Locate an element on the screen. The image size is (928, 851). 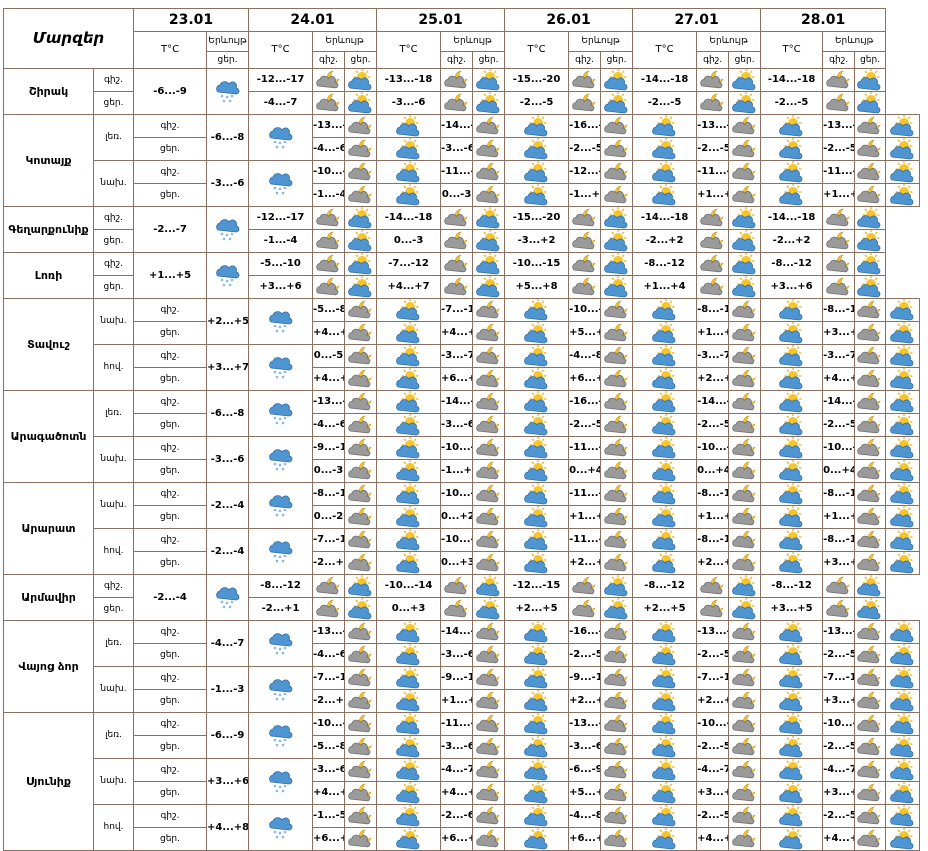
temperature-value: +4...+7 is located at coordinates (713, 839).